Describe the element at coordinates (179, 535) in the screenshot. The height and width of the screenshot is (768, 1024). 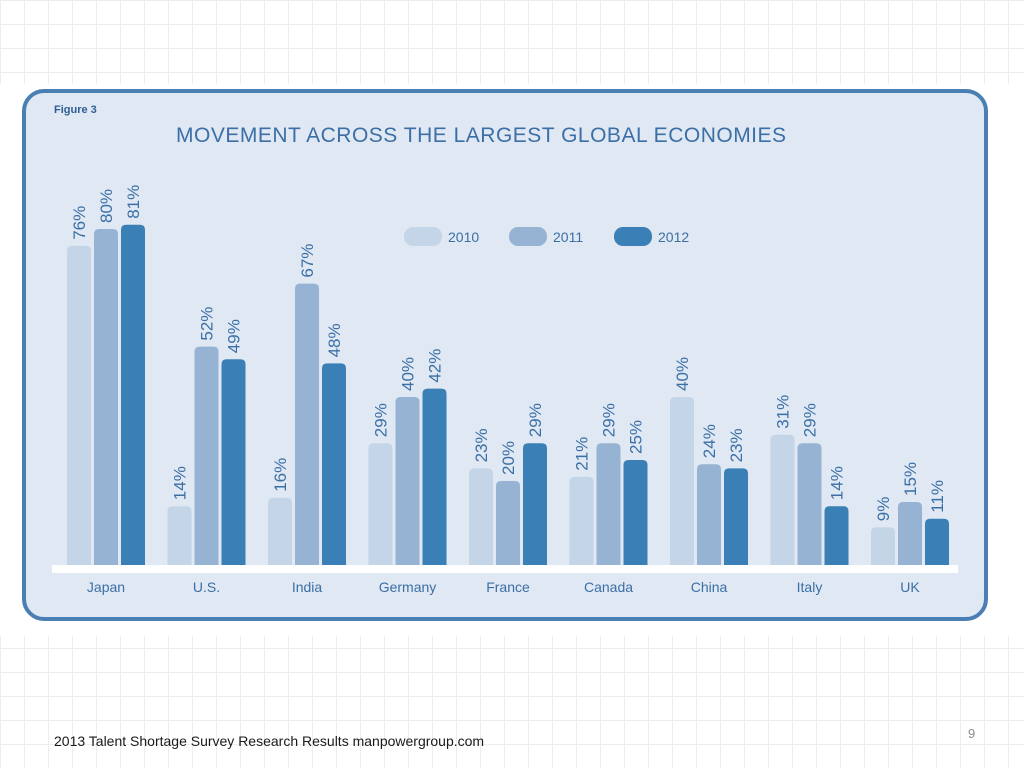
I see `bar-us-2010` at that location.